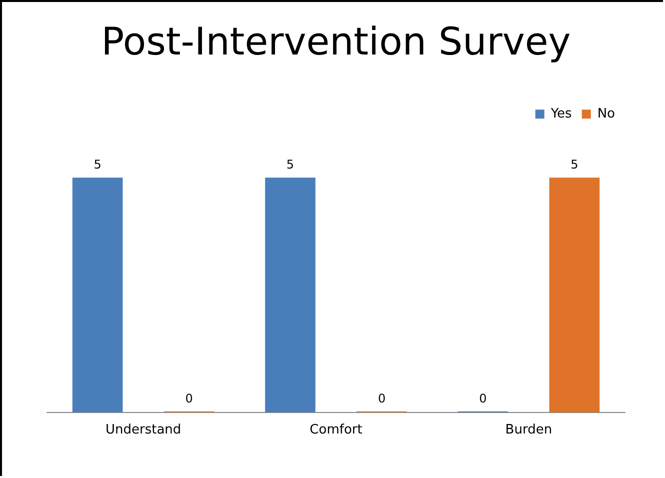 This screenshot has width=665, height=478. Describe the element at coordinates (606, 114) in the screenshot. I see `legend-label: No` at that location.